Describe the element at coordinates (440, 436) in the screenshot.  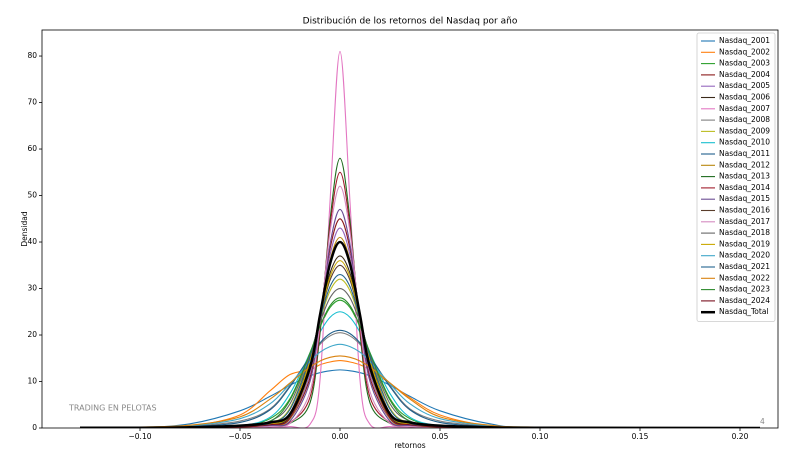
I see `x-tick-label: 0.05` at that location.